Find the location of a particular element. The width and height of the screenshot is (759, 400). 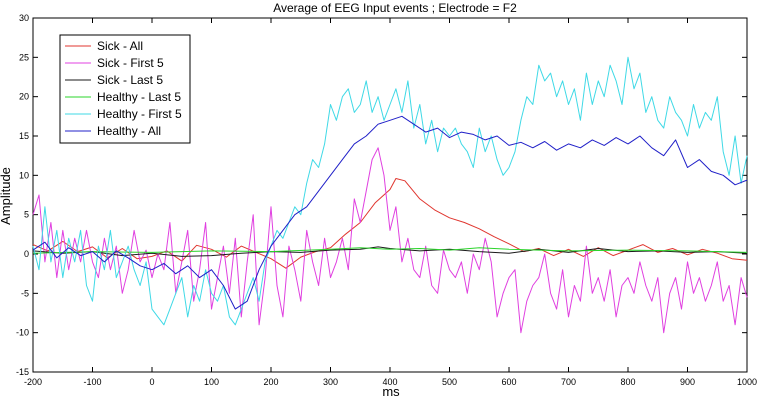

y-tick-label: 0 is located at coordinates (26, 254).